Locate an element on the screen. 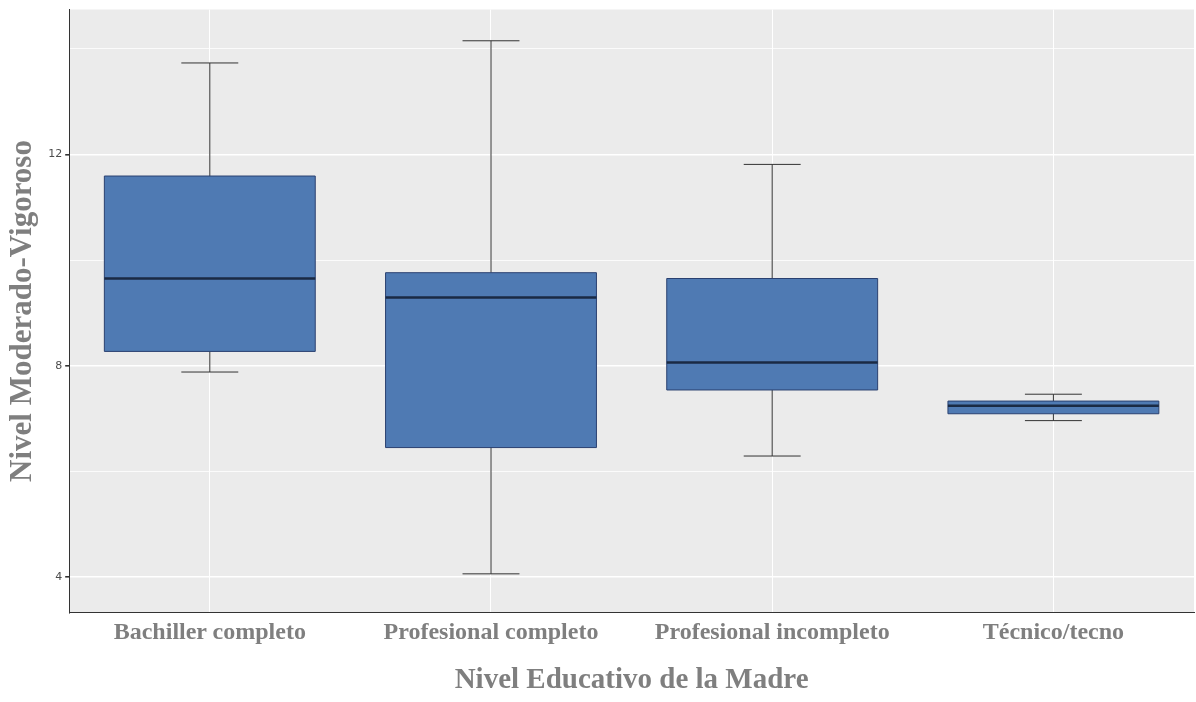 The image size is (1196, 702). x-tick-label: Profesional completo is located at coordinates (491, 631).